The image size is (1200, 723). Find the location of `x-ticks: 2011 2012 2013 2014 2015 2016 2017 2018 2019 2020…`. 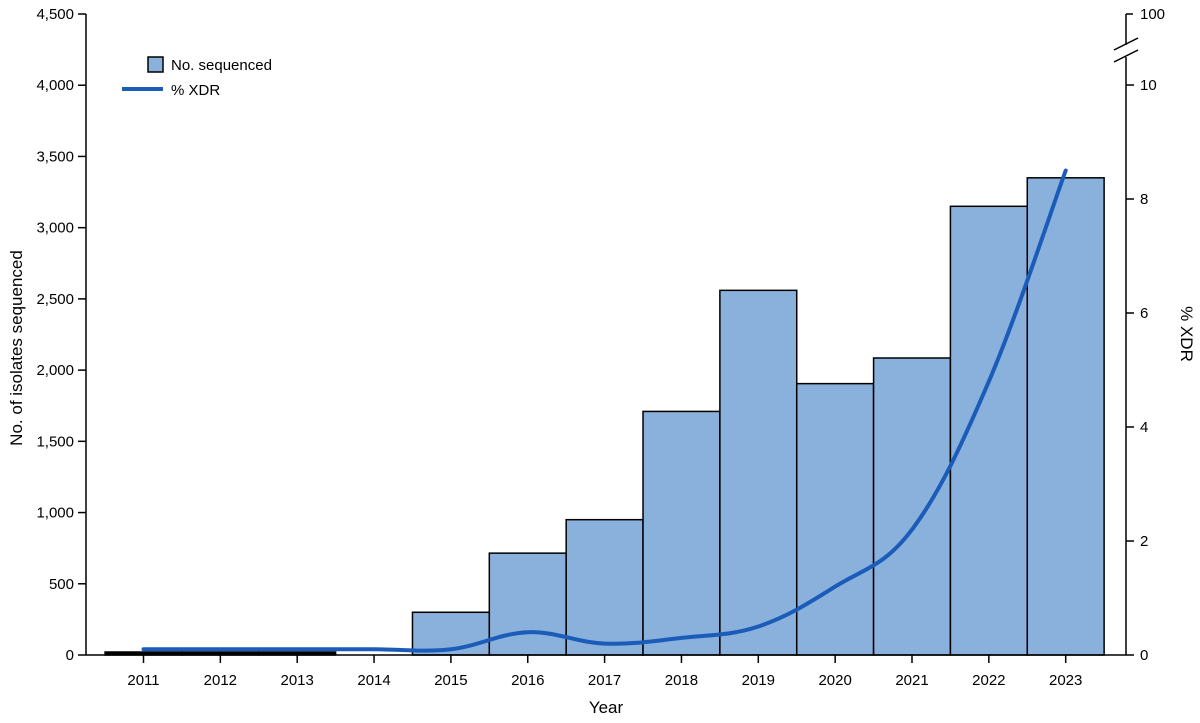

x-ticks: 2011 2012 2013 2014 2015 2016 2017 2018 2019 2020… is located at coordinates (604, 672).